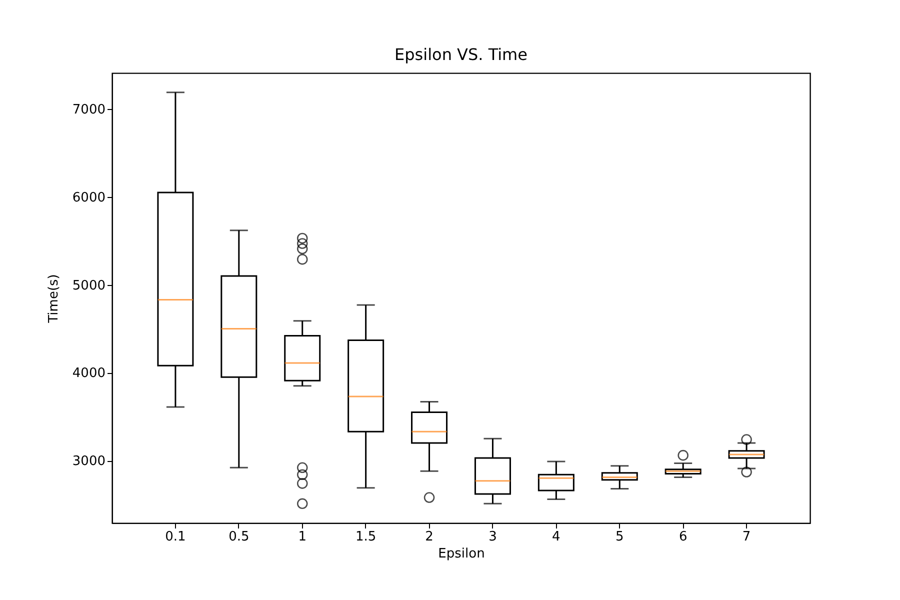  I want to click on y-tick-label: 7000, so click(89, 110).